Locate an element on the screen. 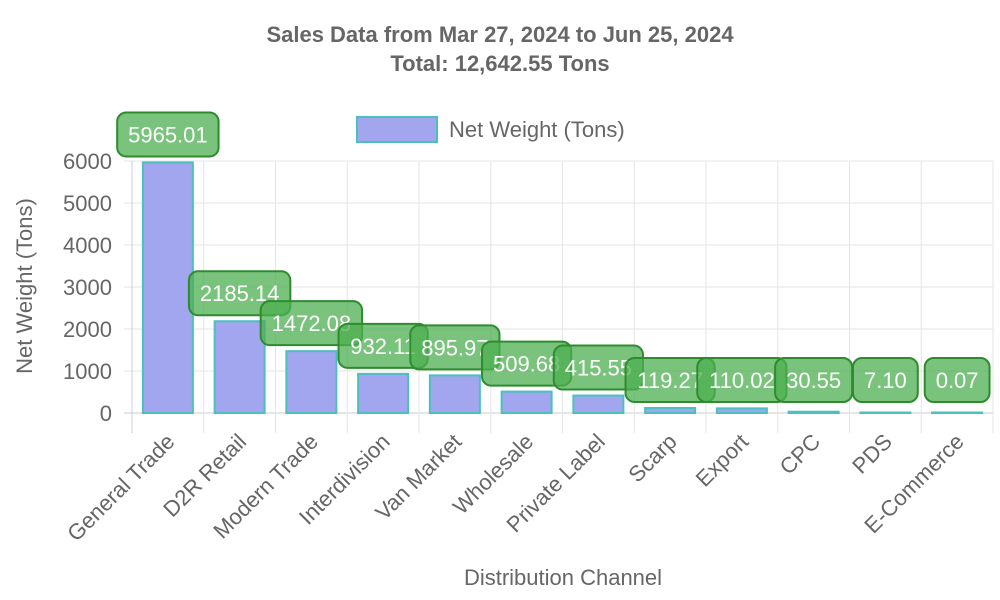  data-label-text: 110.02 is located at coordinates (742, 380).